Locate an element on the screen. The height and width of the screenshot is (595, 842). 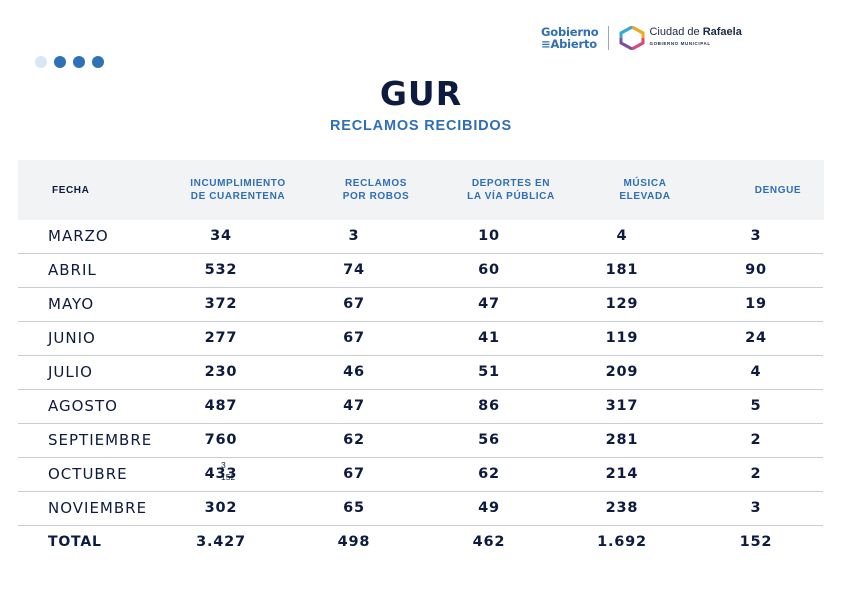
header-robos: RECLAMOS POR ROBOS is located at coordinates (376, 190).